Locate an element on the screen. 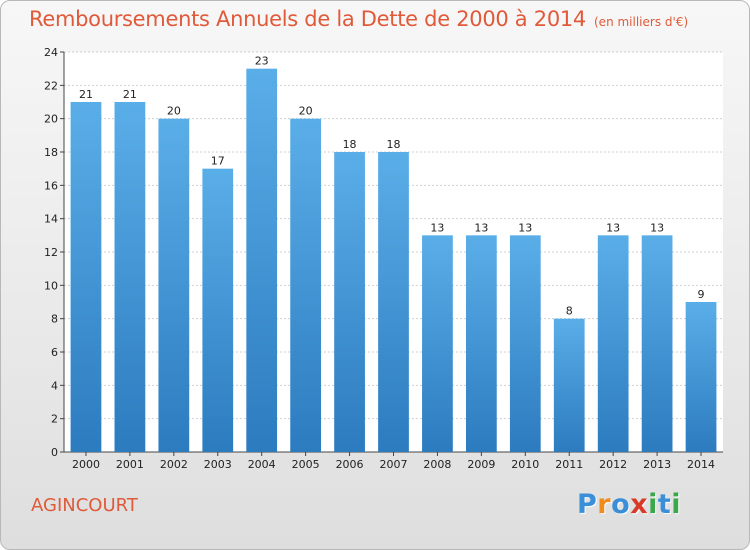 The image size is (750, 550). data-label: 23 is located at coordinates (262, 61).